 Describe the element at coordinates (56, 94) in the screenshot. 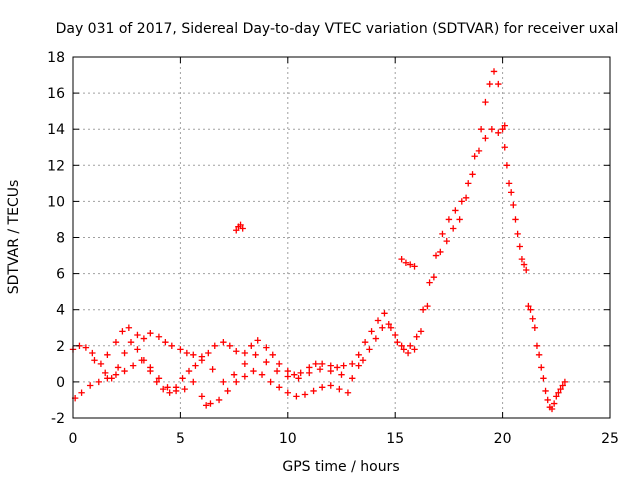

I see `y-tick-label: 16` at that location.